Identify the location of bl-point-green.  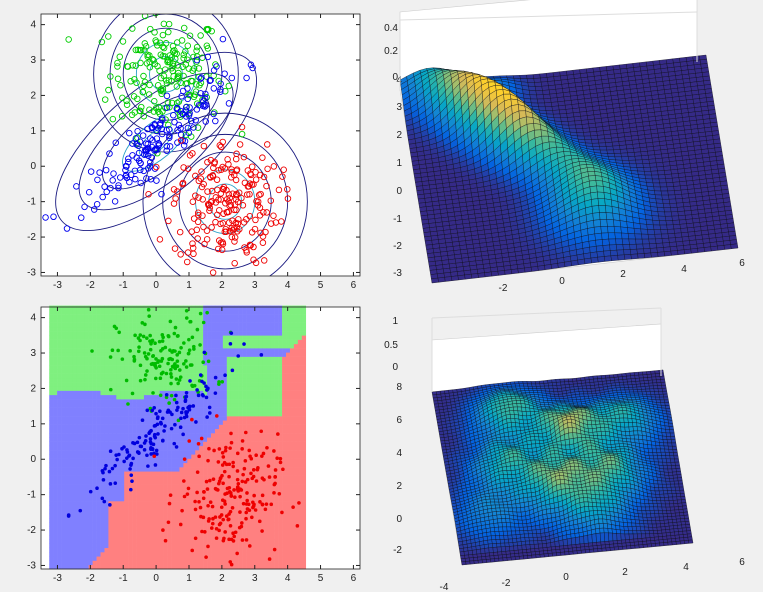
(186, 311).